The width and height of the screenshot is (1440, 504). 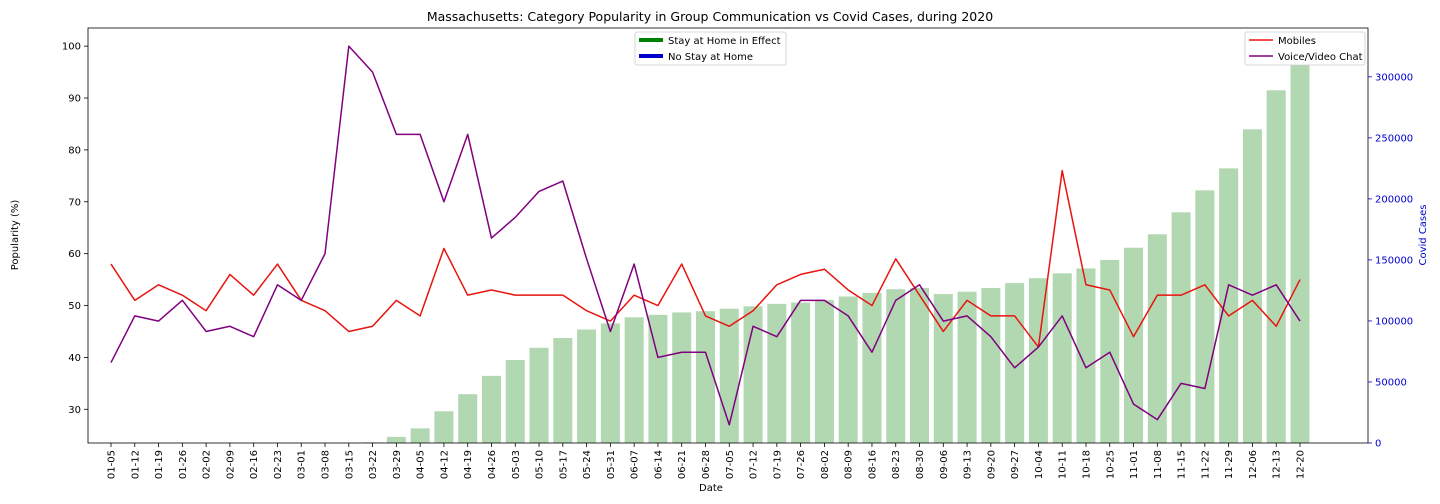 I want to click on x-tick-label: 02-09, so click(x=230, y=464).